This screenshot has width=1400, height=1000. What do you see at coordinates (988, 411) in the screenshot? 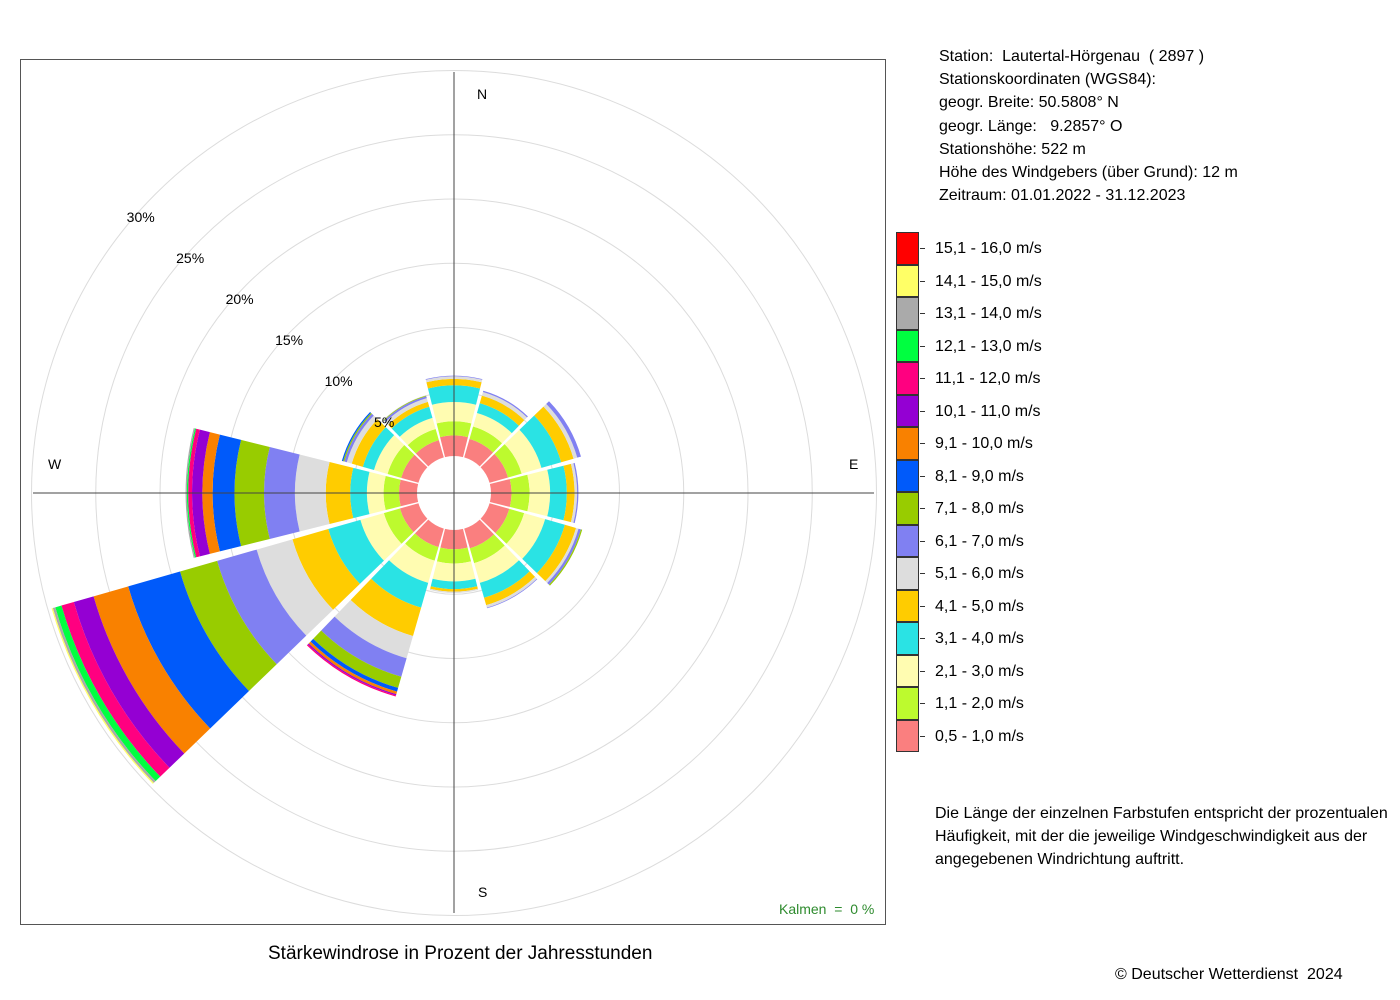
I see `legend-label: 10,1 - 11,0 m/s` at bounding box center [988, 411].